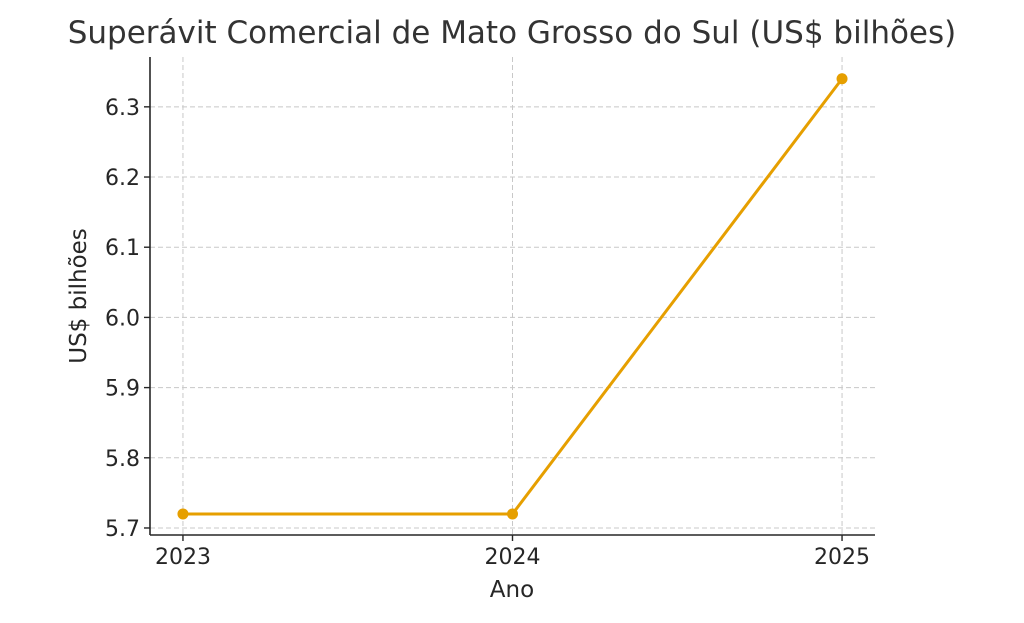  Describe the element at coordinates (512, 590) in the screenshot. I see `x-axis-label: Ano` at that location.